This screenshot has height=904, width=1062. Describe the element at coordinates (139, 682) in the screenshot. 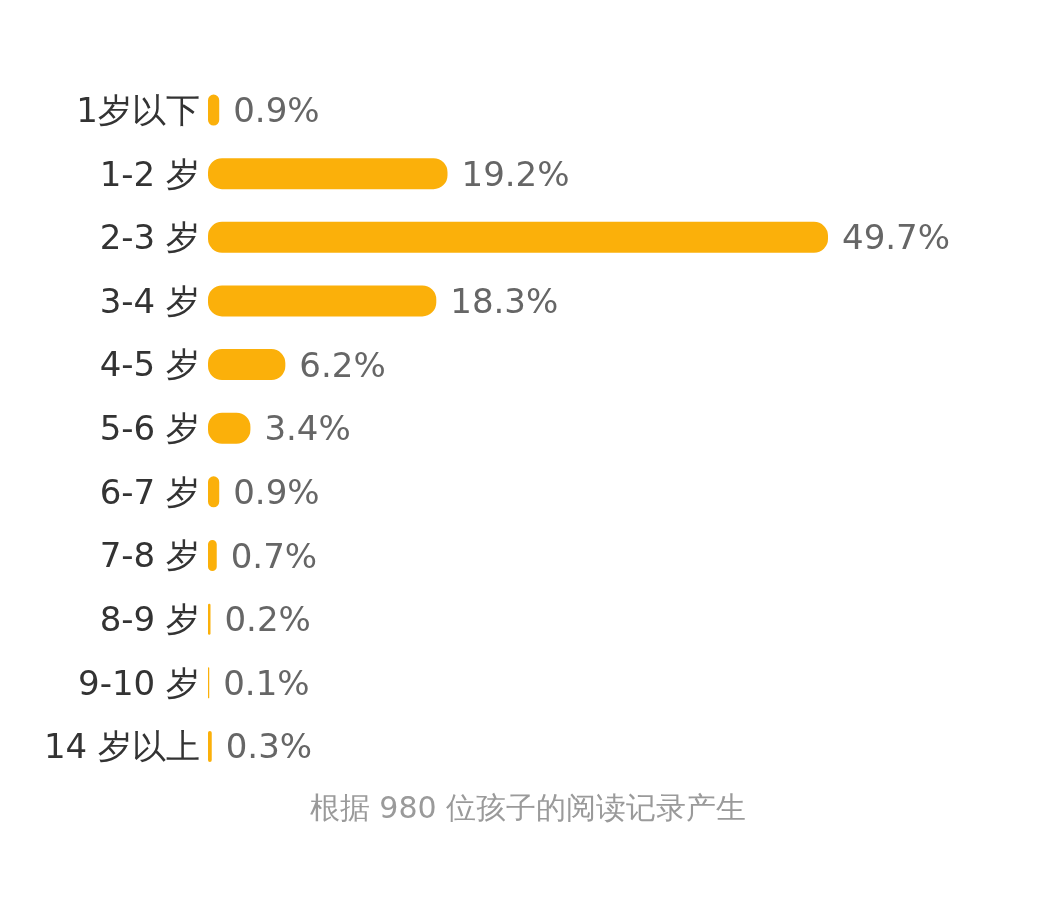

I see `y-tick-label: 9-10 岁` at that location.